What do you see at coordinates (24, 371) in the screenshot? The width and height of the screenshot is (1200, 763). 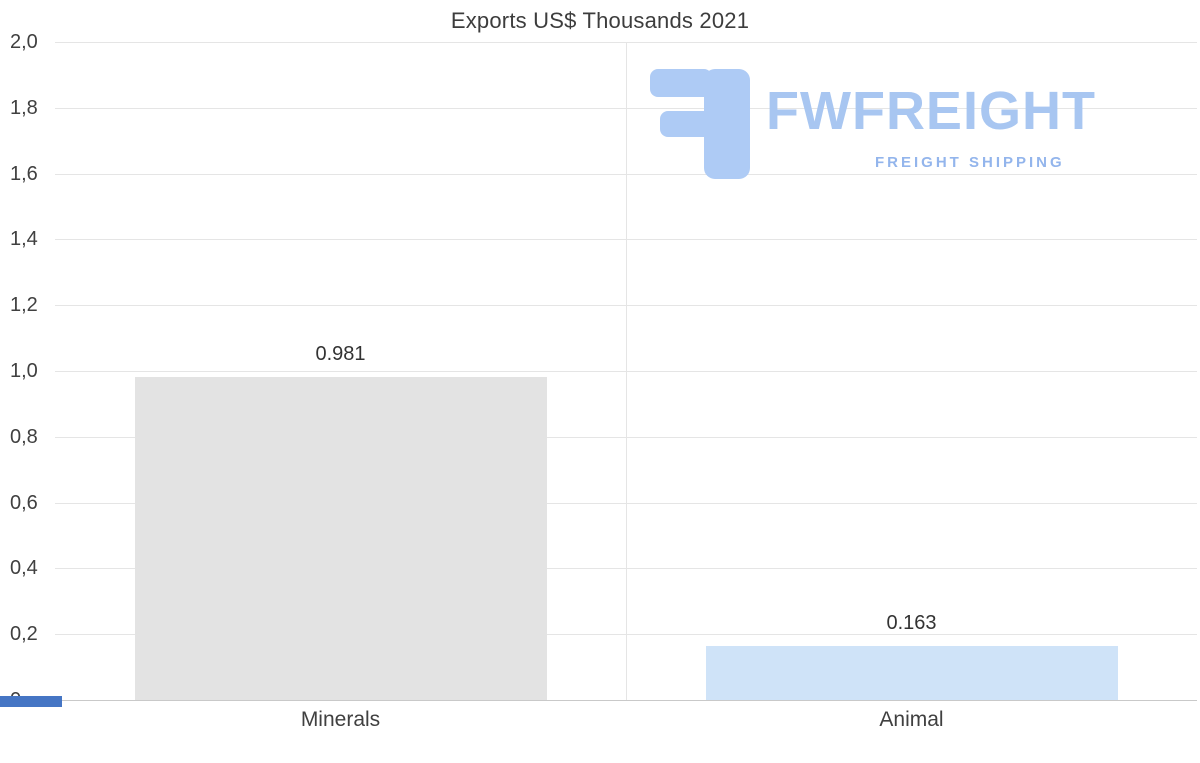 I see `y-tick-label: 1,0` at bounding box center [24, 371].